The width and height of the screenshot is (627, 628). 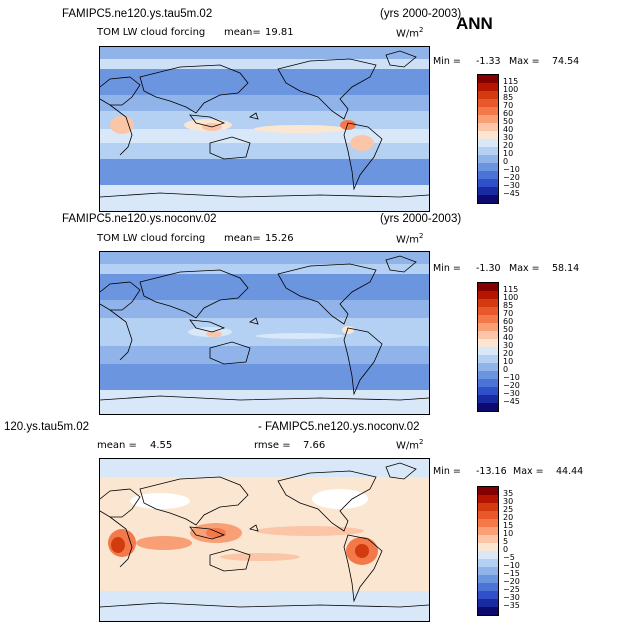 What do you see at coordinates (264, 287) in the screenshot?
I see `panel2-field-nh-storm` at bounding box center [264, 287].